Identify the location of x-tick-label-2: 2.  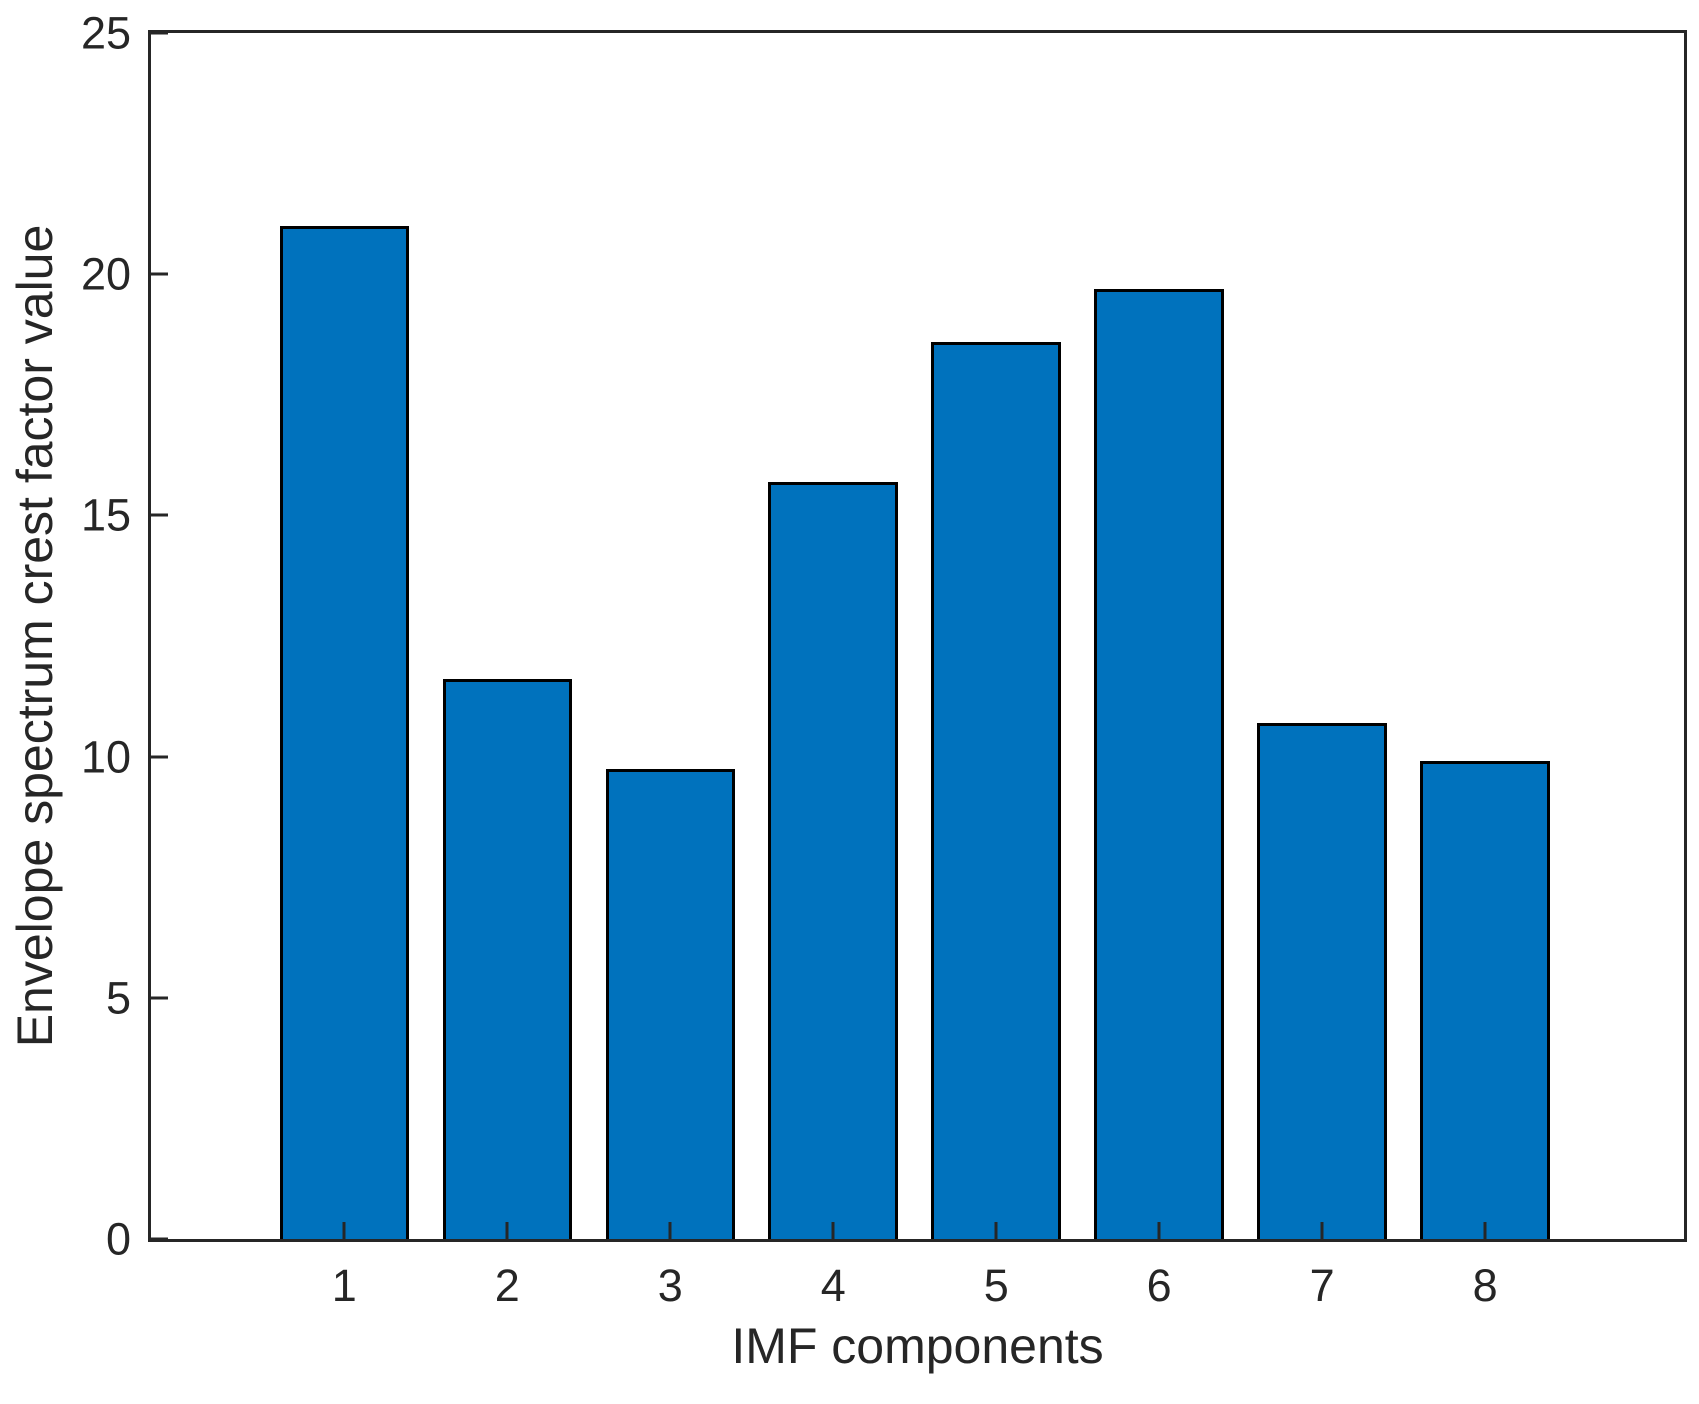
(507, 1285).